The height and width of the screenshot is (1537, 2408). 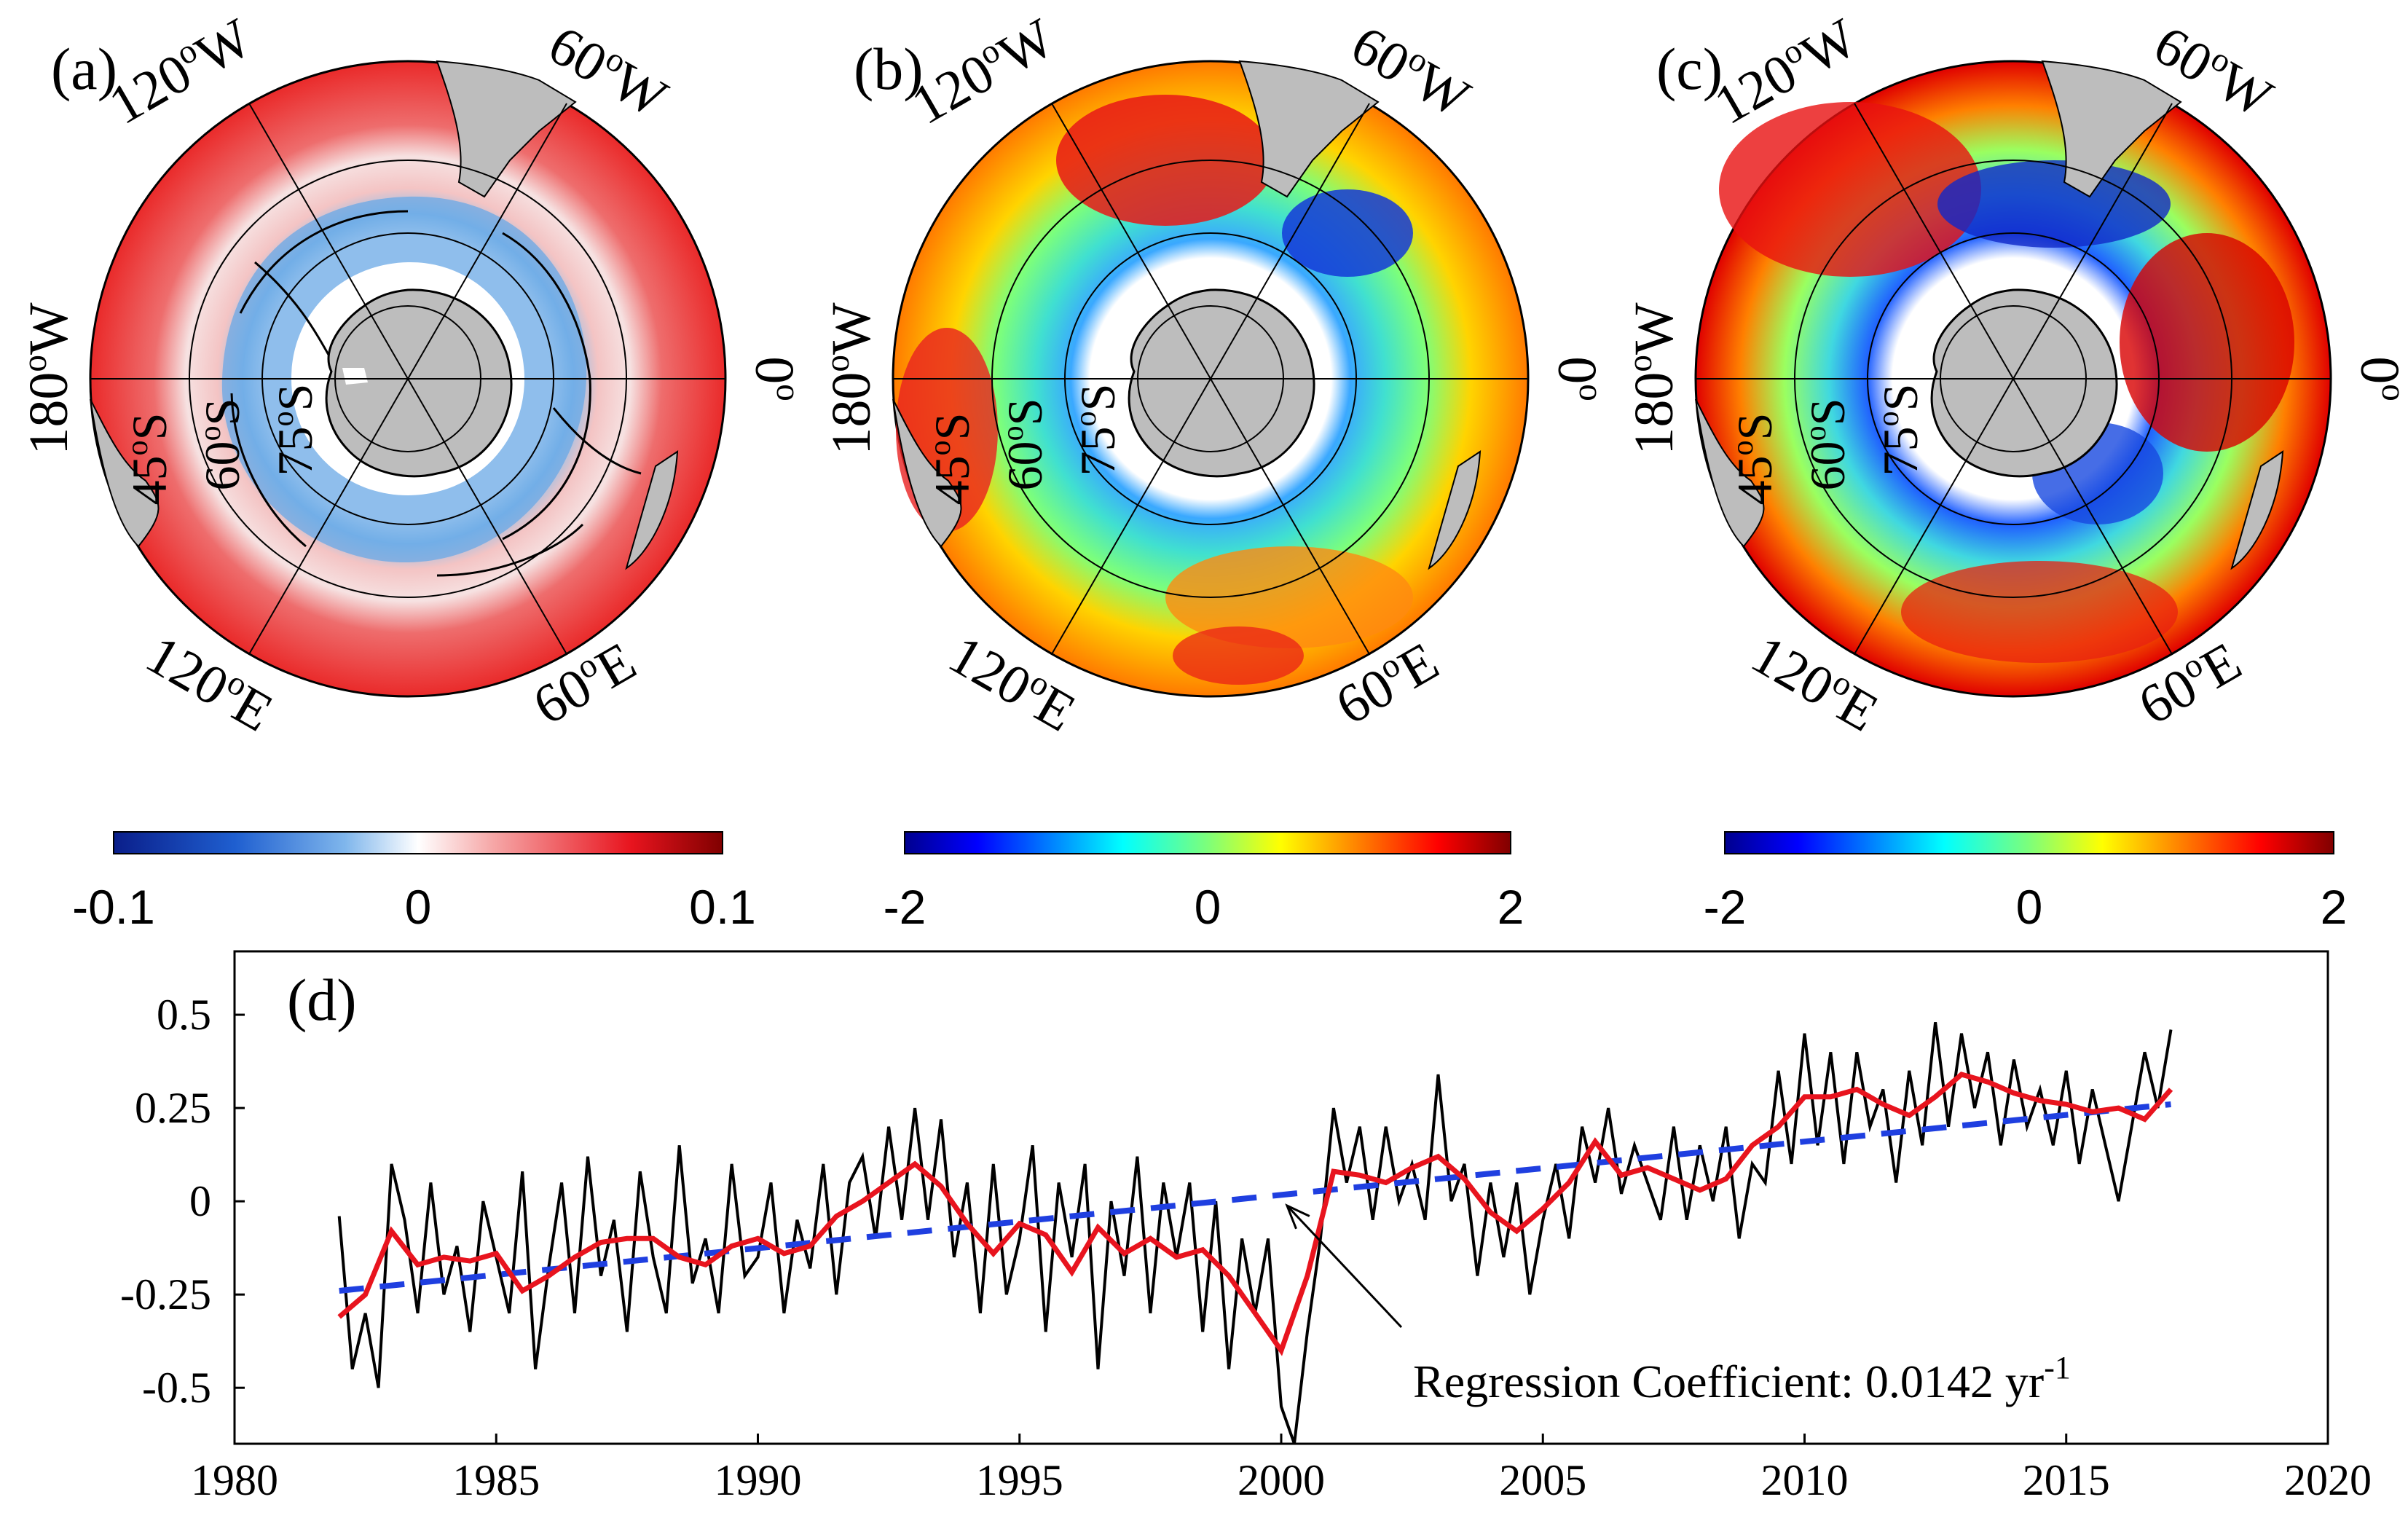 I want to click on map-c-lat-45s-suffix: S, so click(x=1754, y=427).